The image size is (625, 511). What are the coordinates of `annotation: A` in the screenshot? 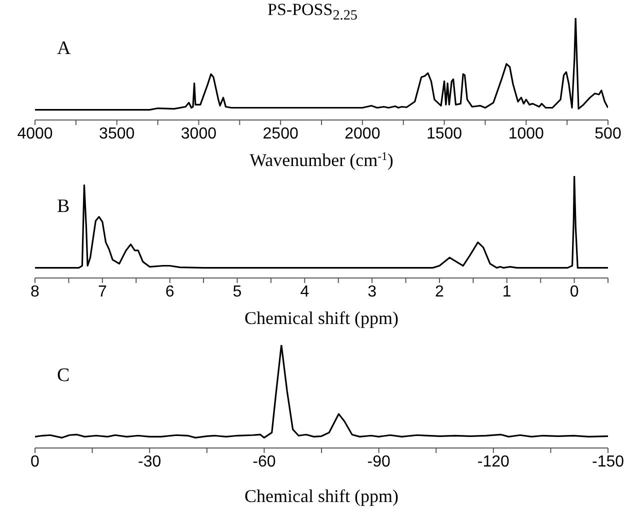 It's located at (64, 49).